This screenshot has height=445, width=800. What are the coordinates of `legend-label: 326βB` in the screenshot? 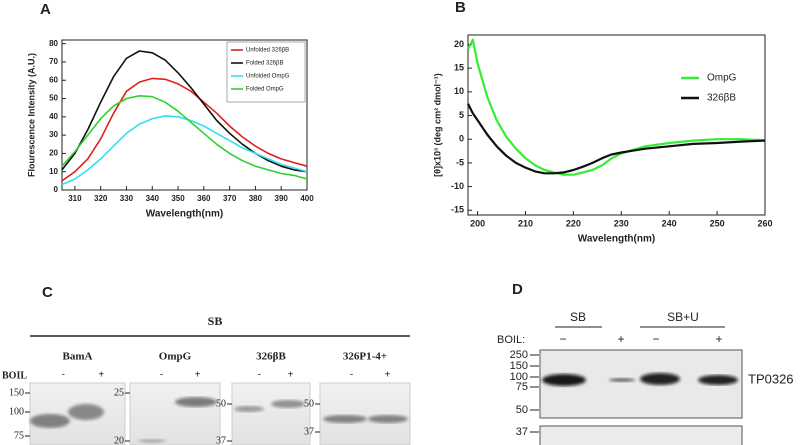 It's located at (721, 98).